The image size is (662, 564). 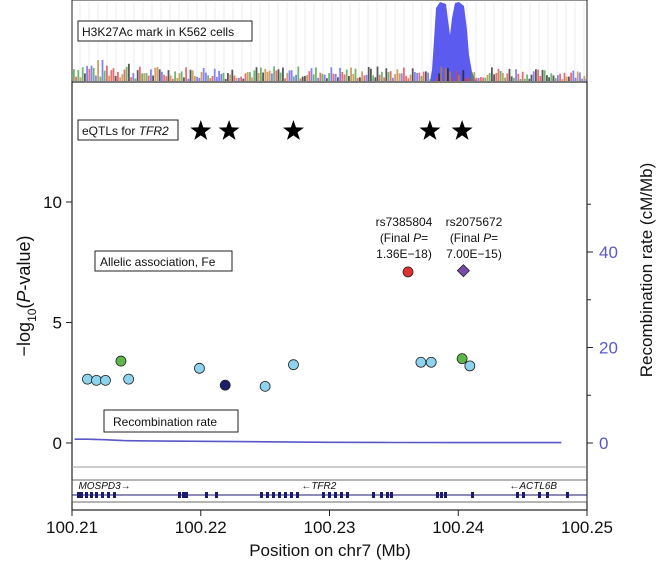 I want to click on y2-tick-label: 0, so click(x=603, y=443).